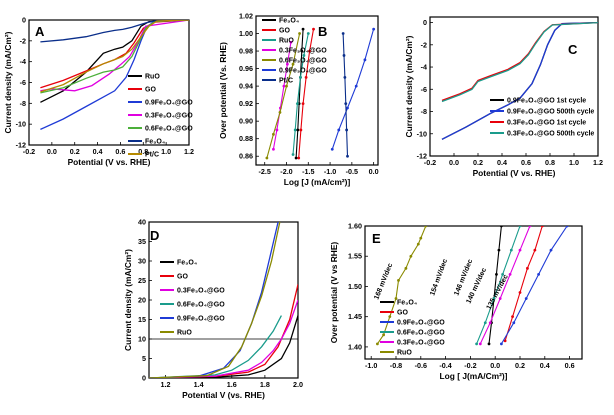 The image size is (614, 415). Describe the element at coordinates (23, 103) in the screenshot. I see `y-tick-label: -8` at that location.